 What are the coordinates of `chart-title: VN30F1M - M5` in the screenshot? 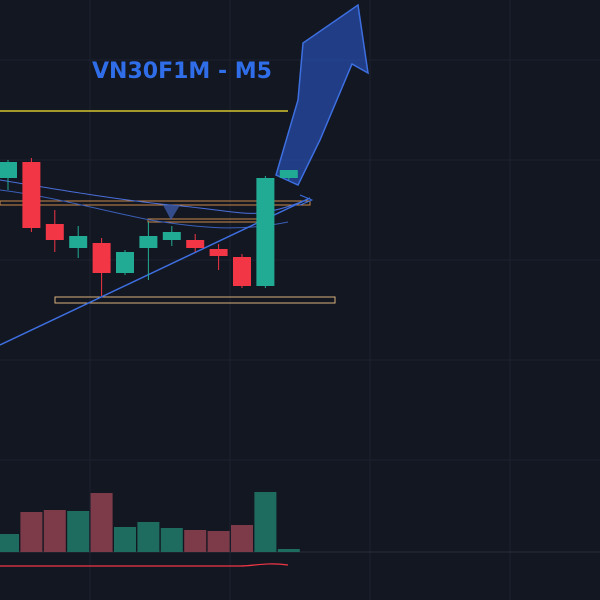 It's located at (182, 71).